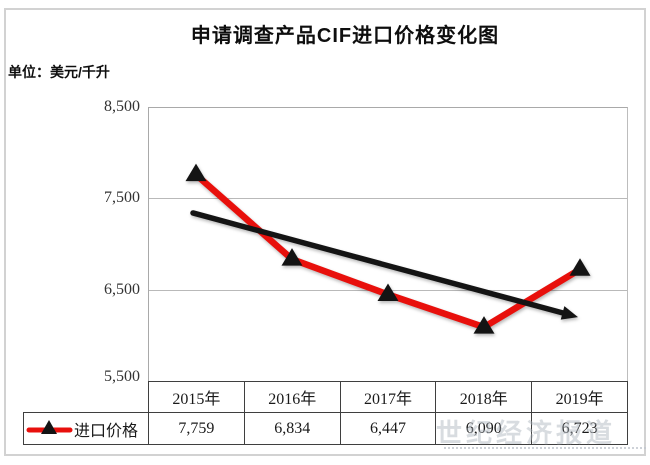  I want to click on price-value-cell: 6,090, so click(484, 428).